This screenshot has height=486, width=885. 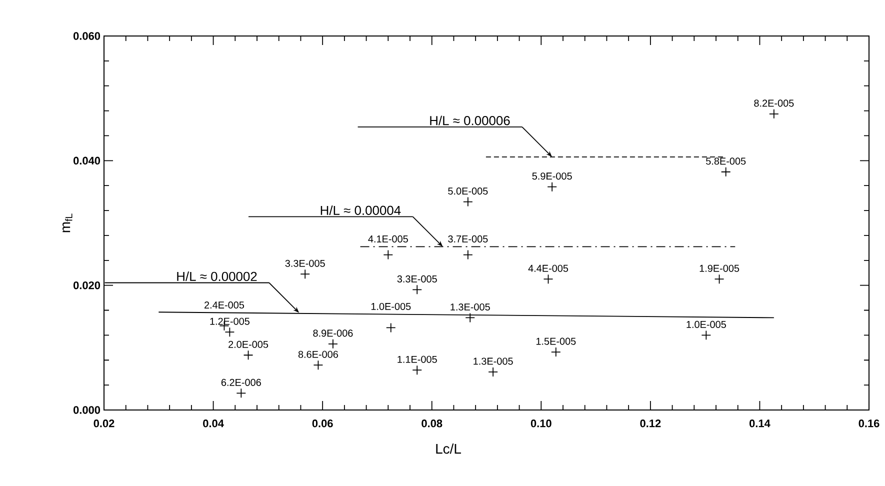 What do you see at coordinates (67, 223) in the screenshot?
I see `y-axis-title: m$_{fL}$` at bounding box center [67, 223].